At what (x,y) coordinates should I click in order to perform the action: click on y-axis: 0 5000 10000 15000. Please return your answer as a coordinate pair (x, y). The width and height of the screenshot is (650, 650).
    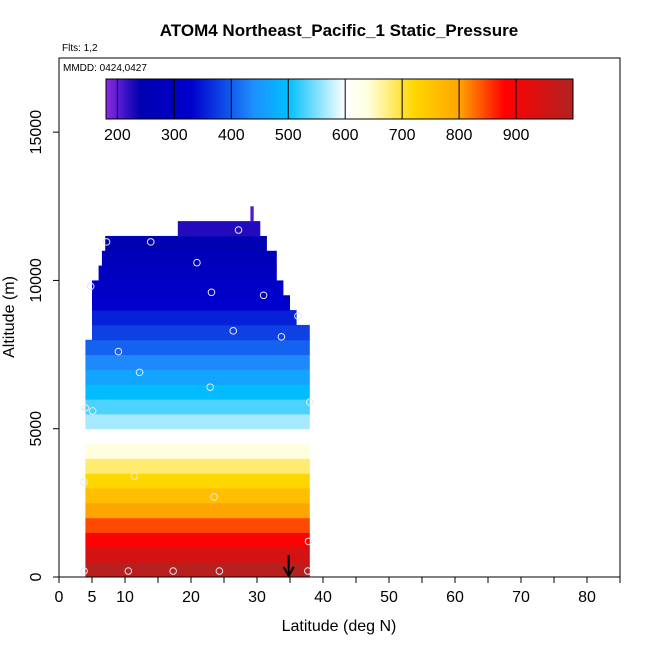
    Looking at the image, I should click on (43, 345).